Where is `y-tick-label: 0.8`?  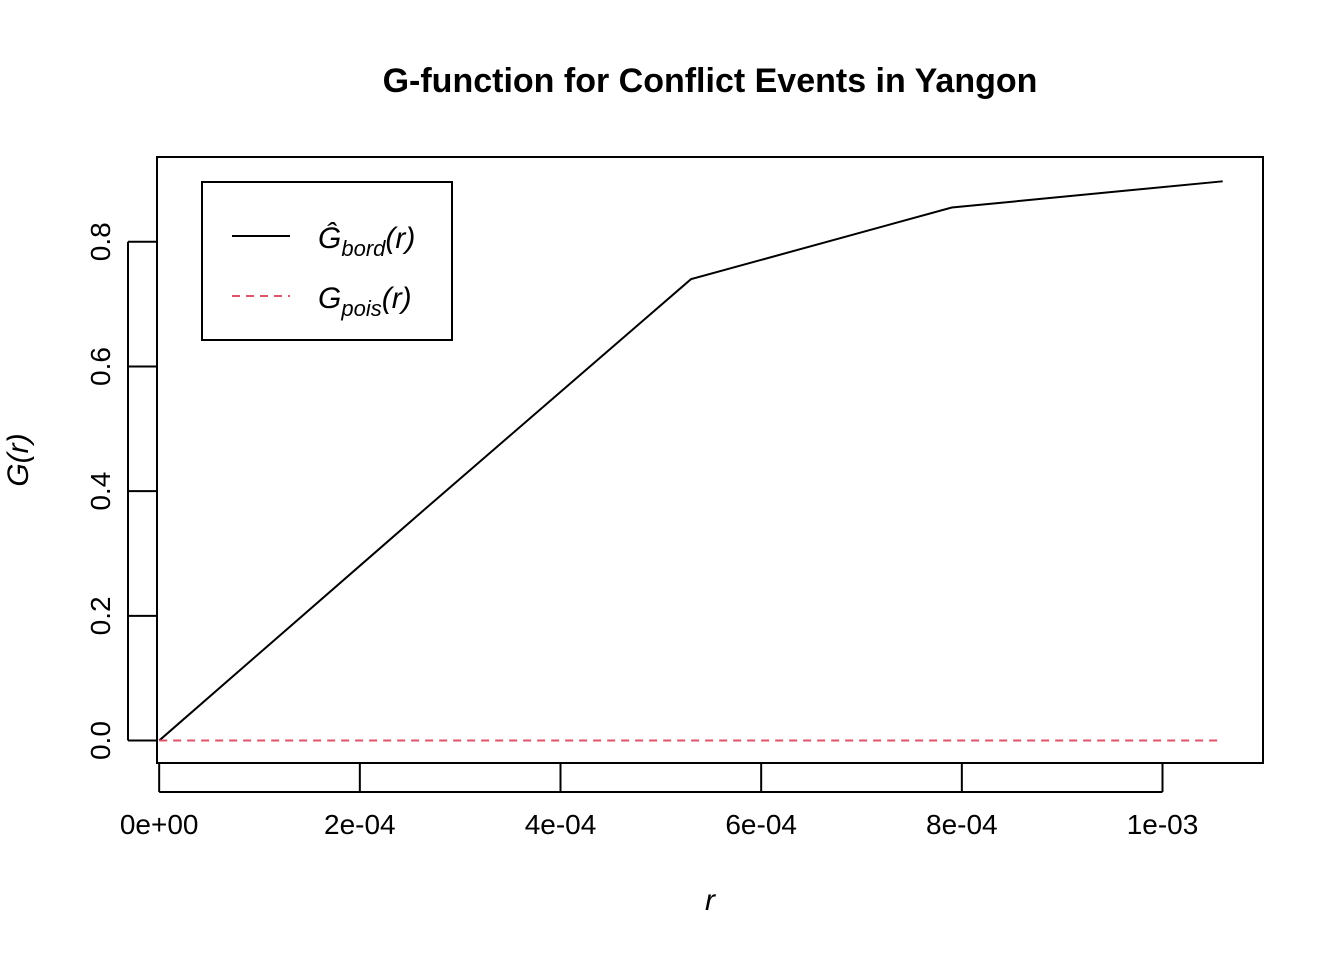 y-tick-label: 0.8 is located at coordinates (100, 241).